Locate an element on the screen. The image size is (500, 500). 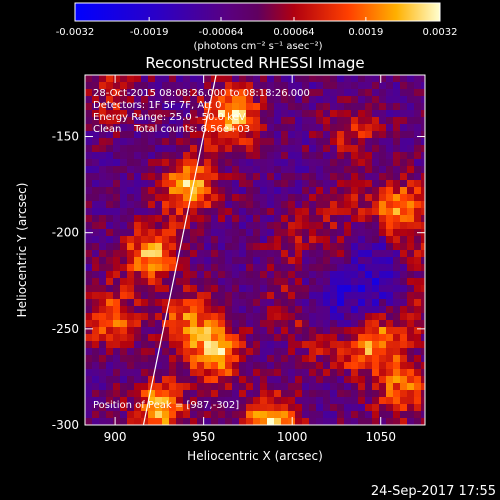
annotation-detectors: Detectors: 1F 5F 7F, Att 0 is located at coordinates (157, 105).